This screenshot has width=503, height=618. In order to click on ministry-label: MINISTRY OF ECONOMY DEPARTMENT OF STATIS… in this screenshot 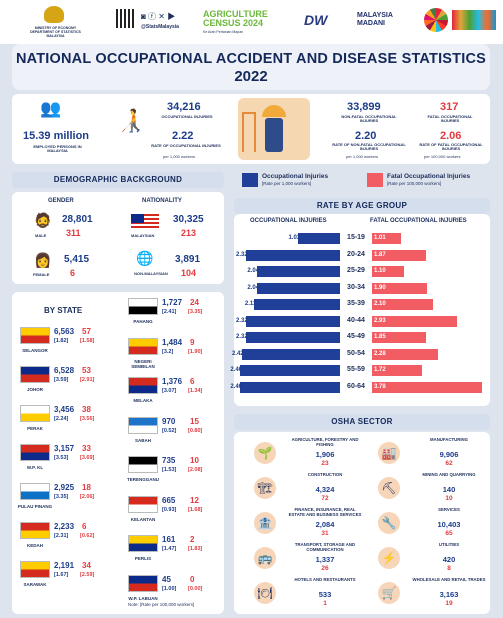, I will do `click(55, 32)`.